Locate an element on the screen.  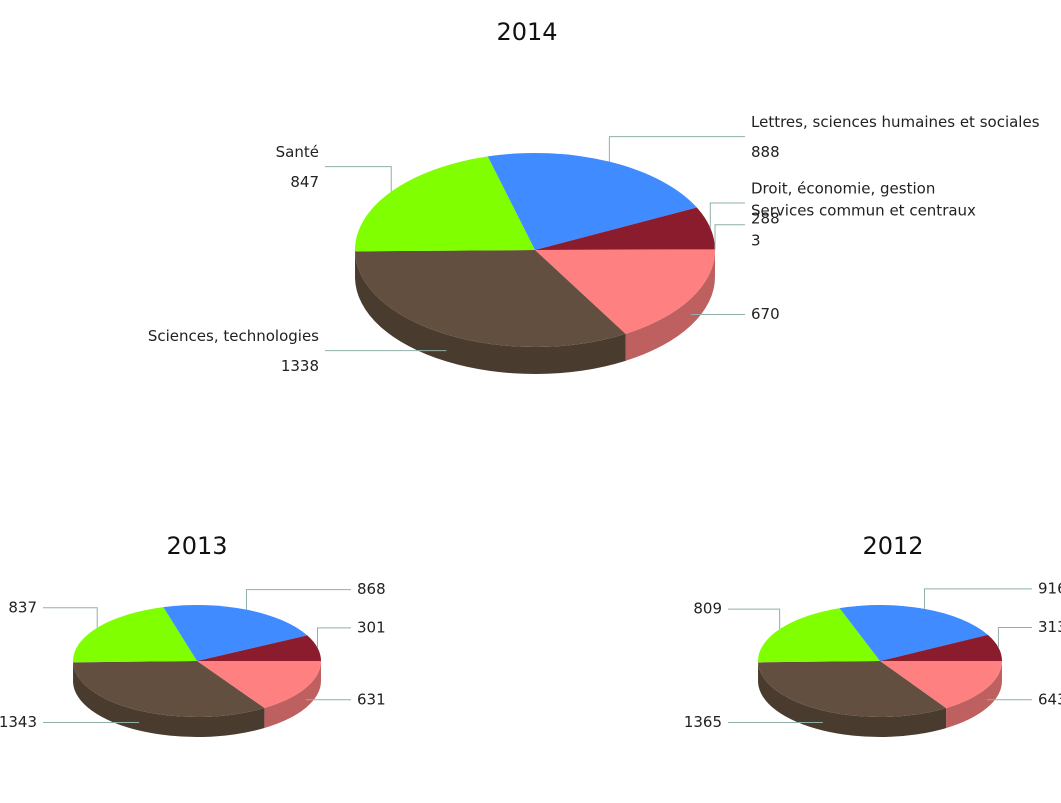
value-label: 888 is located at coordinates (765, 152).